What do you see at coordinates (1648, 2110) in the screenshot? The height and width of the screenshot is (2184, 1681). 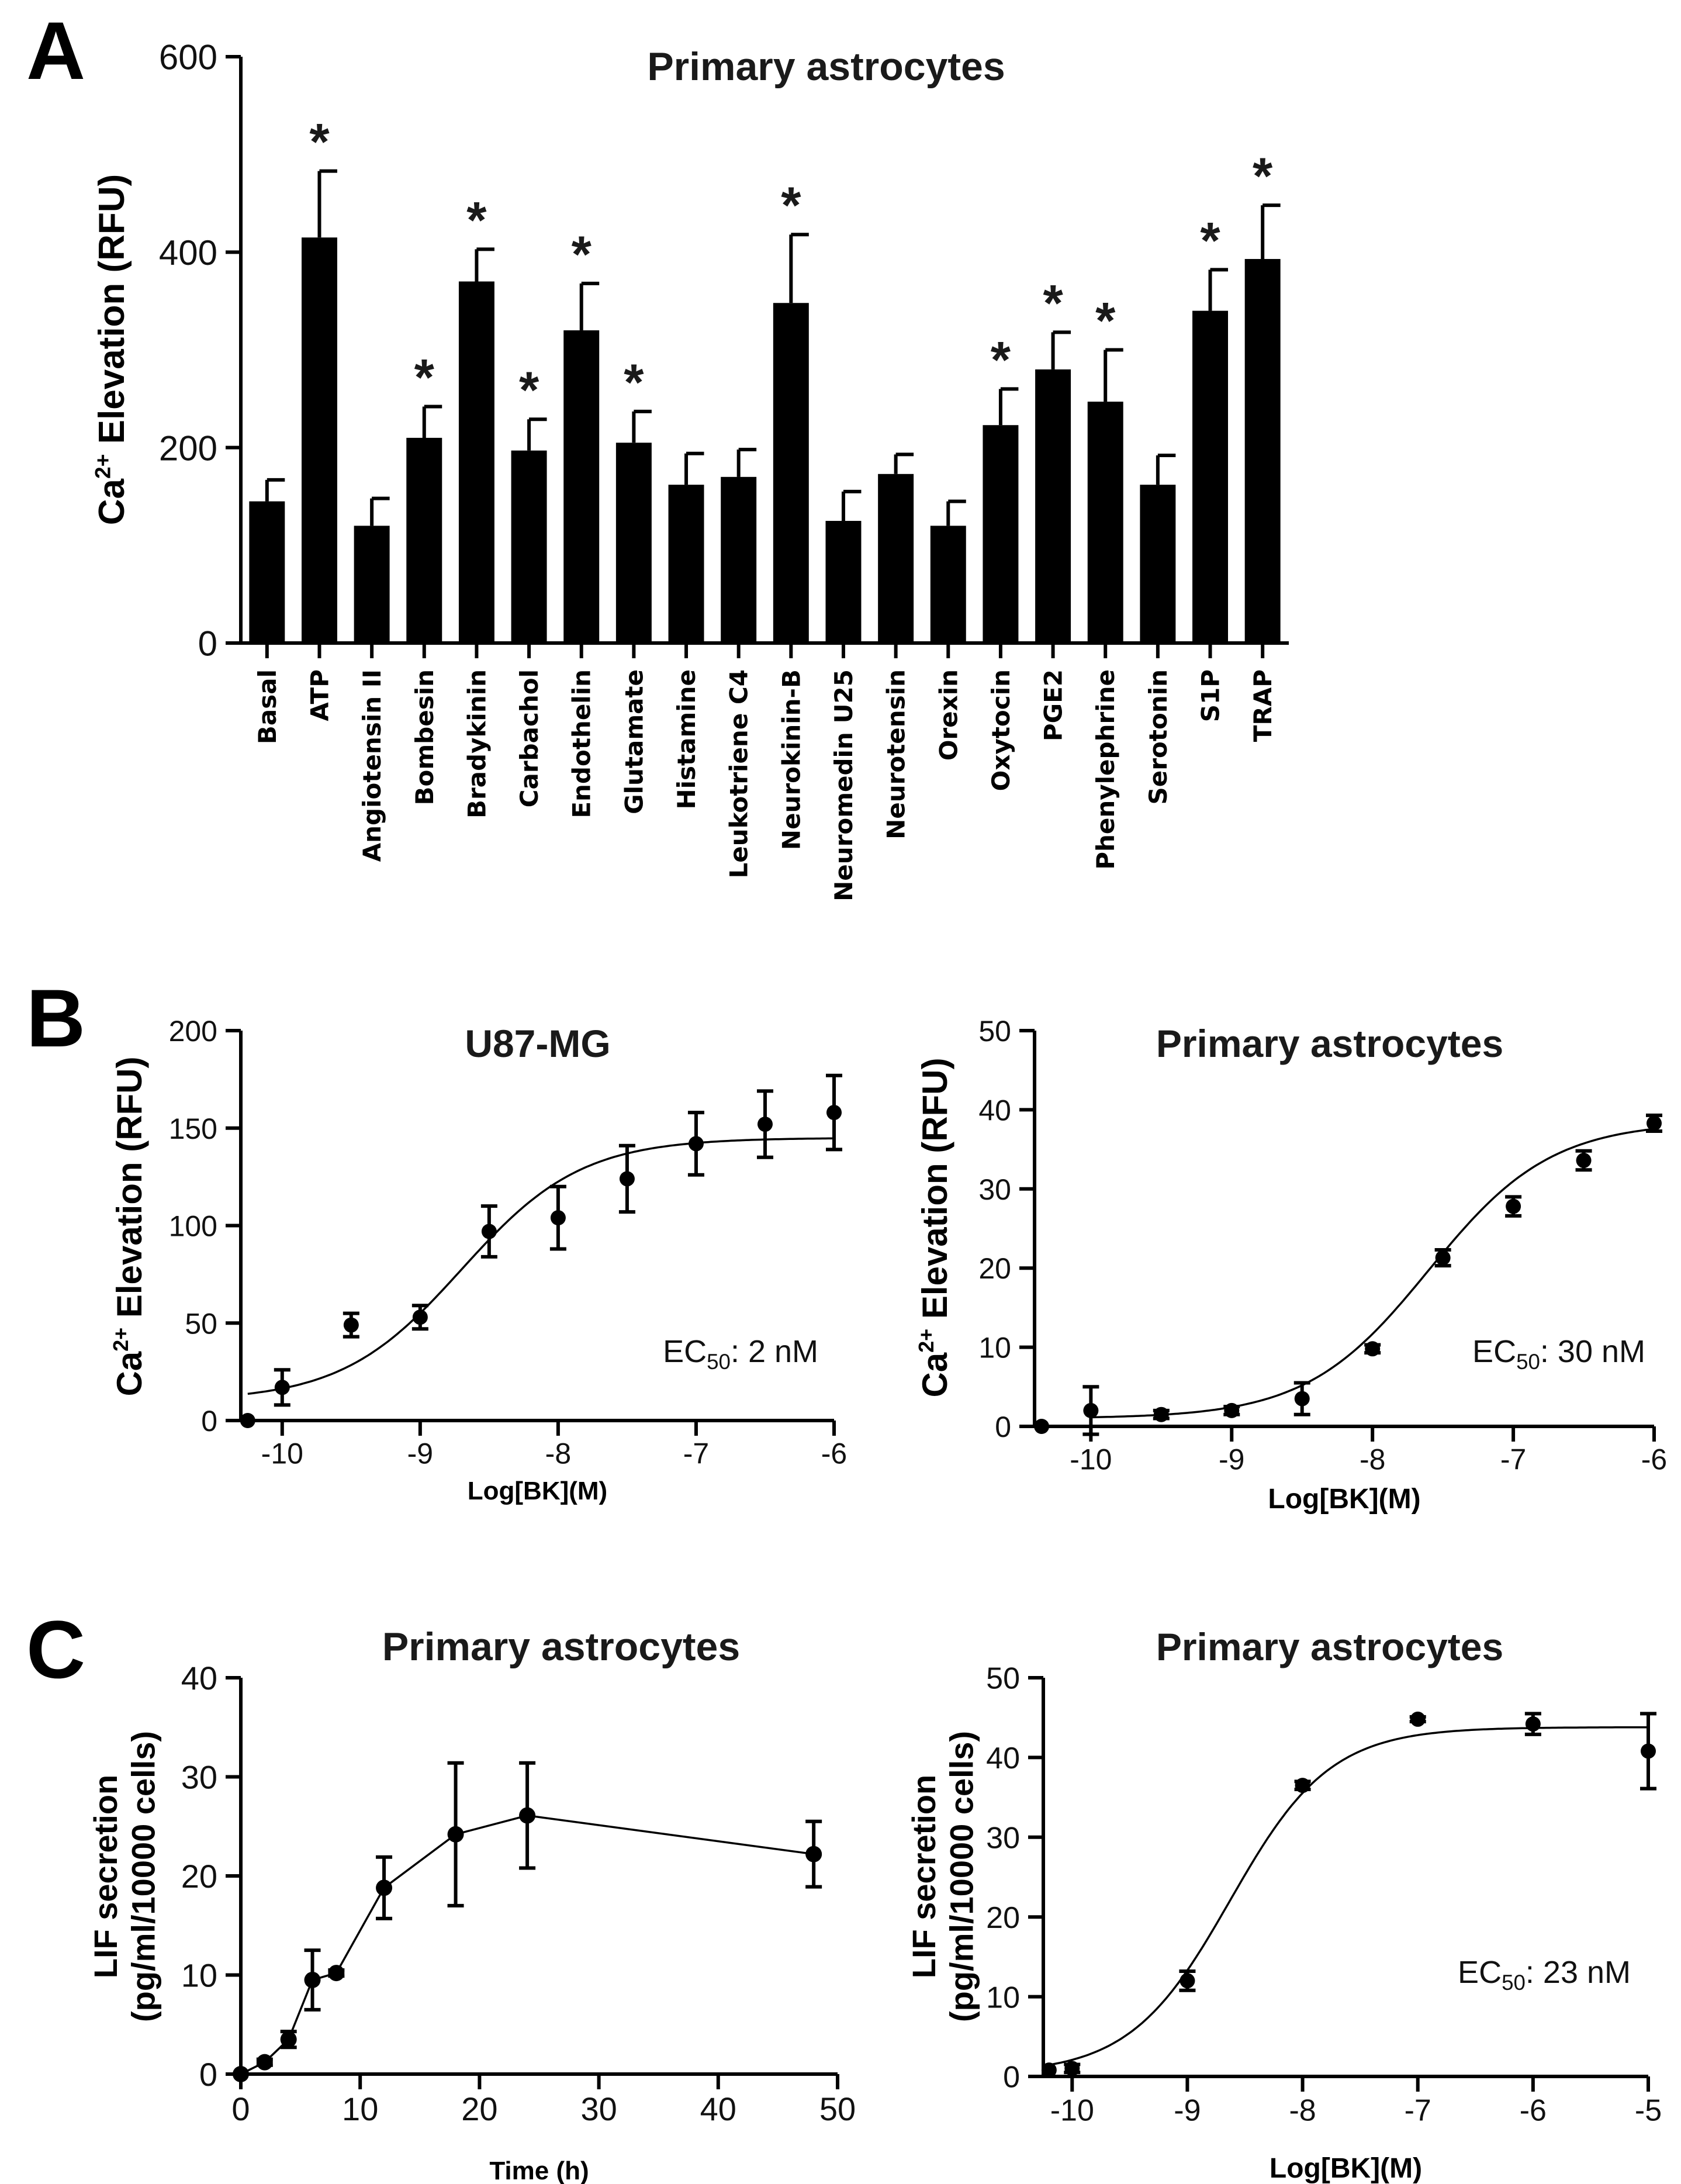 I see `x-tick-label: -5` at bounding box center [1648, 2110].